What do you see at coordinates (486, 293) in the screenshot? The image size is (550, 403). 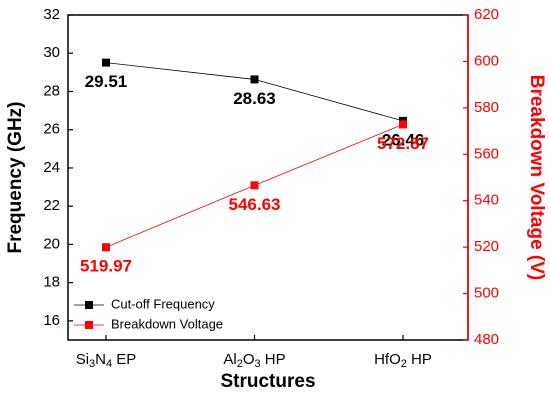 I see `y2-tick-label: 500` at bounding box center [486, 293].